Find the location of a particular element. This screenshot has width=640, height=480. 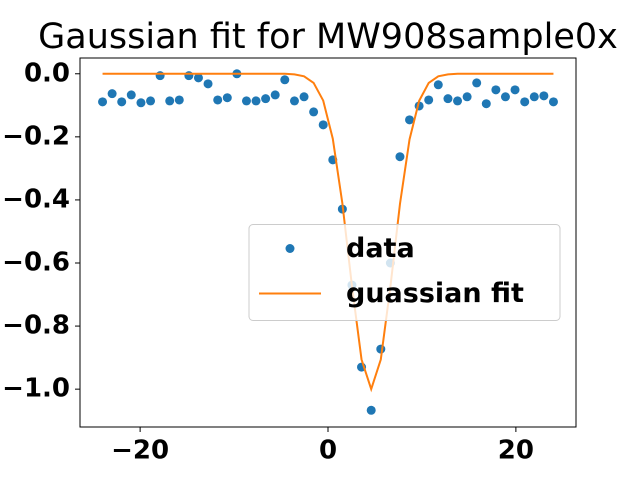

legend: data guassian fit is located at coordinates (404, 272).